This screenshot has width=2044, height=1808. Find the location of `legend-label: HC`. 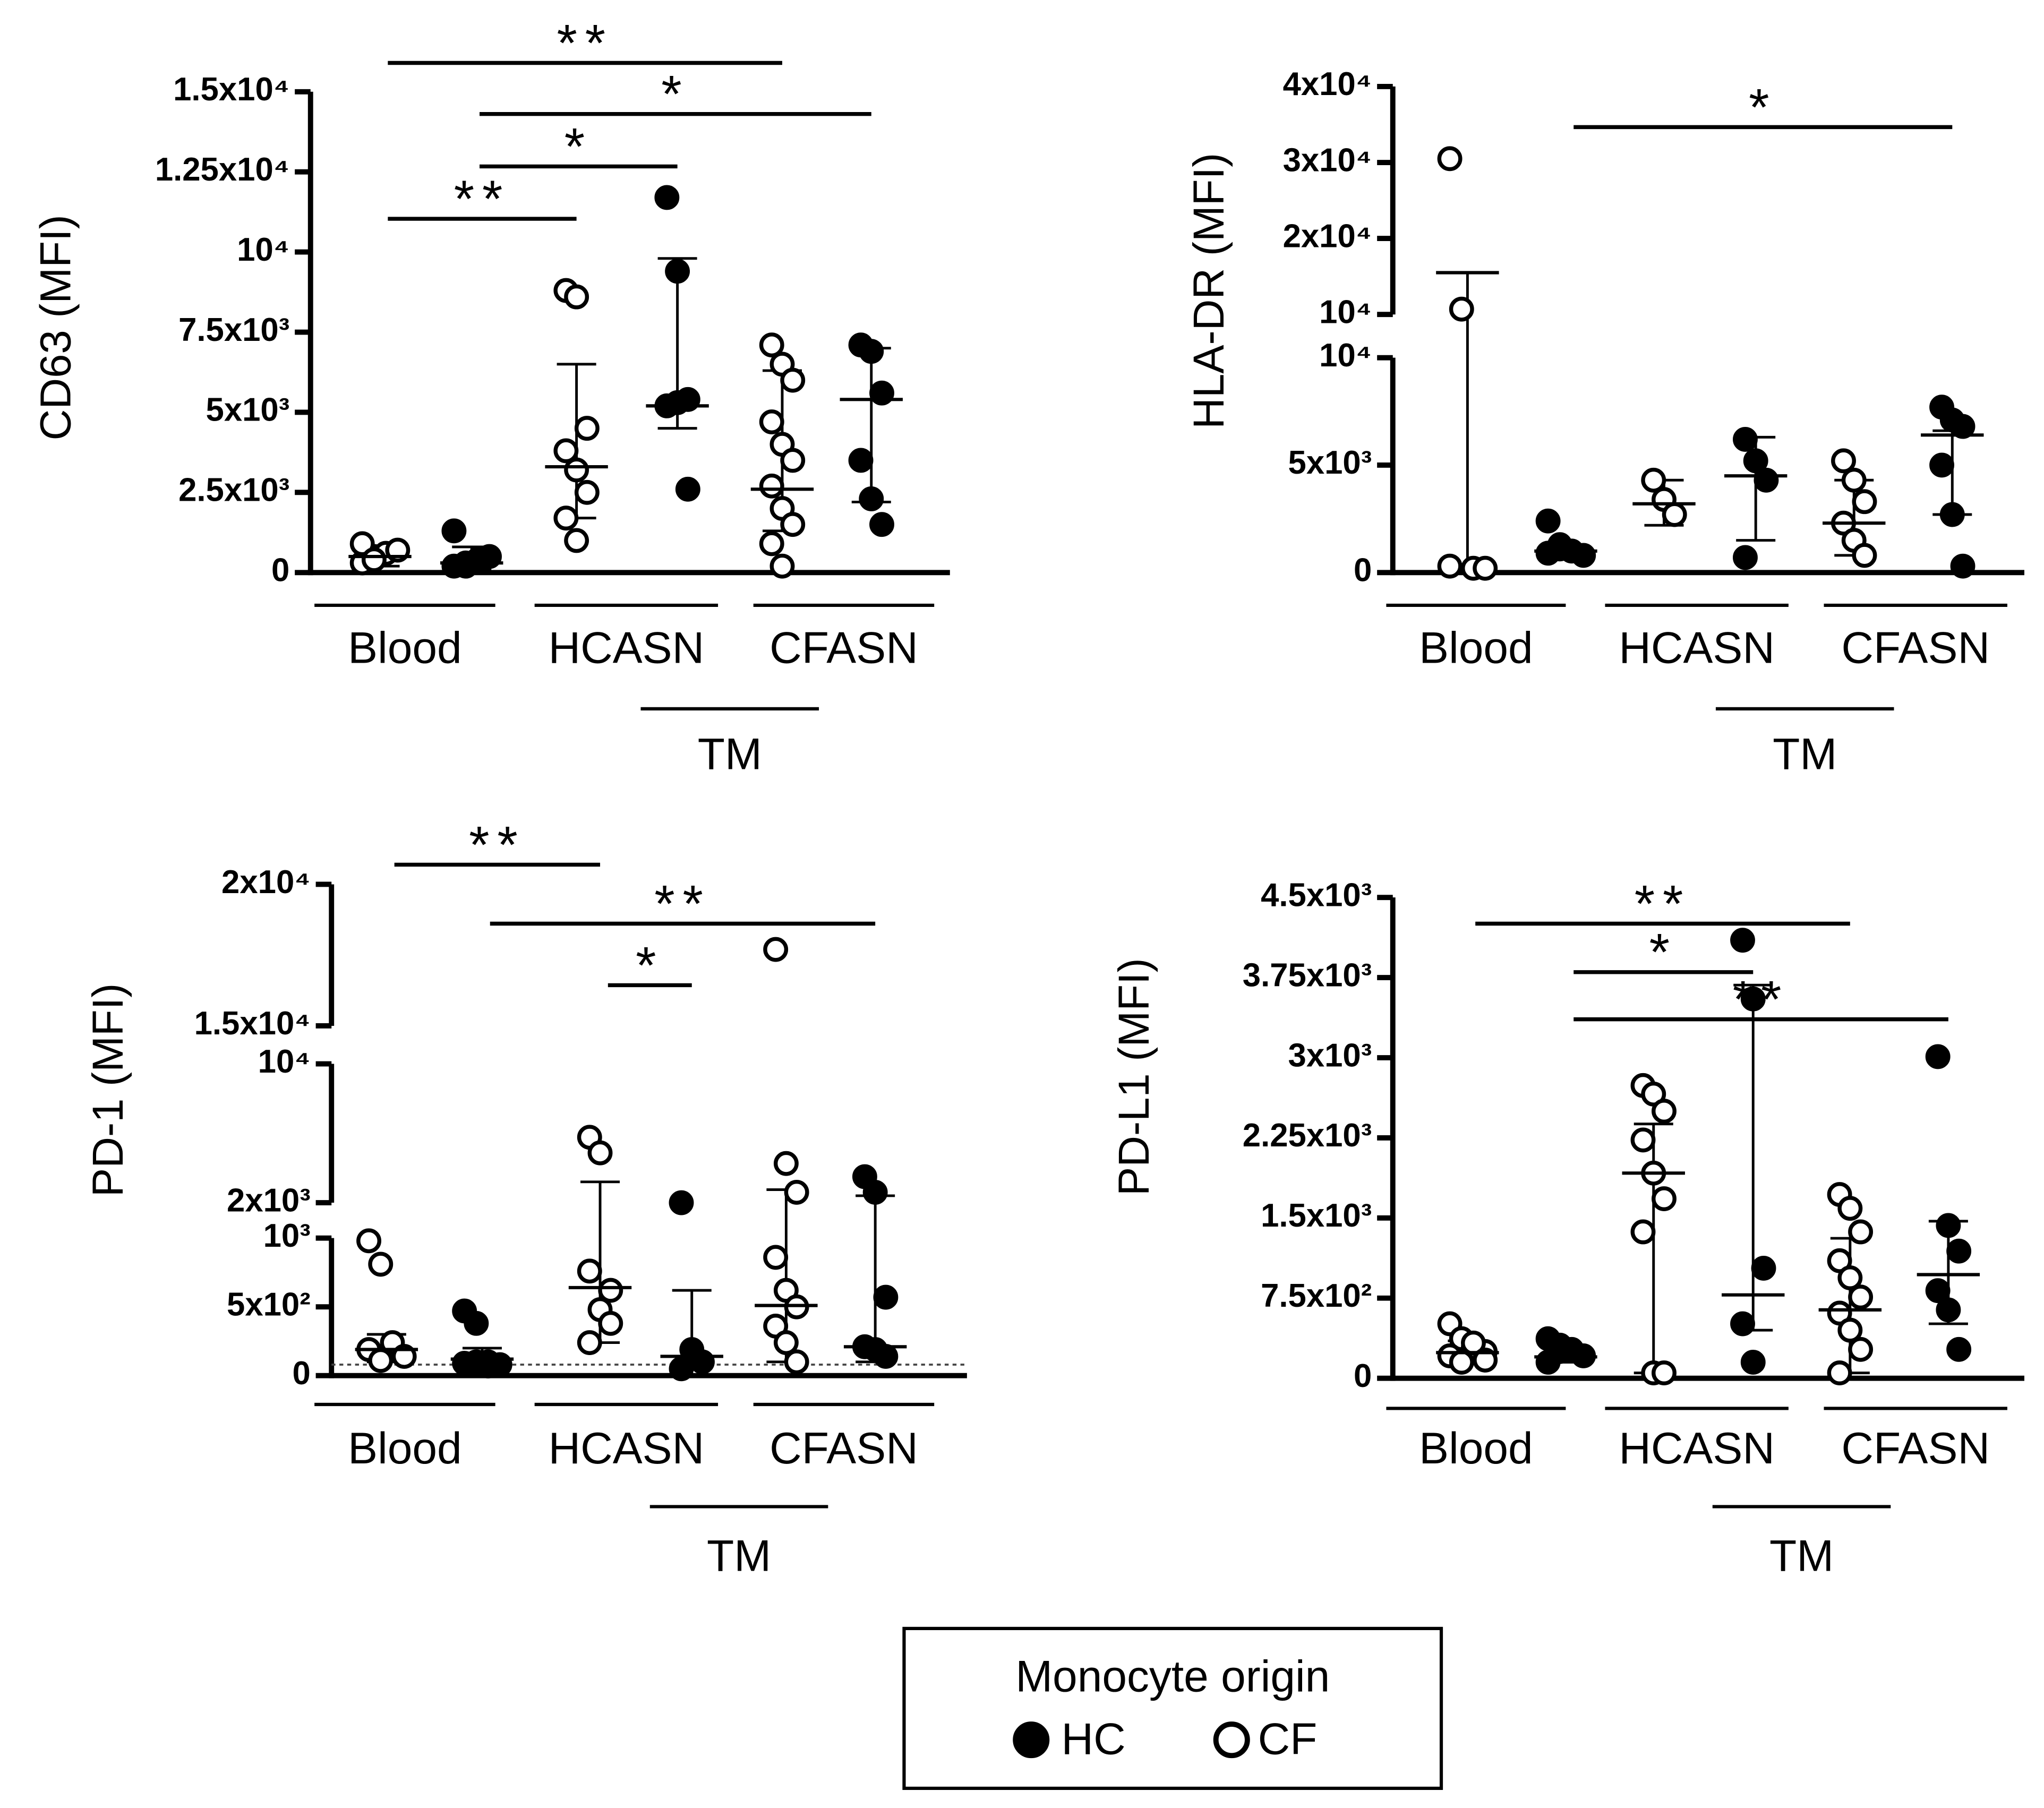

legend-label: HC is located at coordinates (1094, 1739).